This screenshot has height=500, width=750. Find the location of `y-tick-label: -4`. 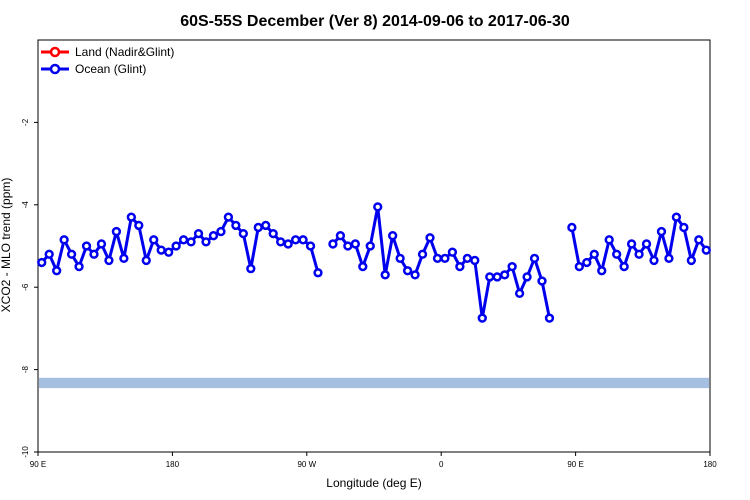

y-tick-label: -4 is located at coordinates (25, 205).